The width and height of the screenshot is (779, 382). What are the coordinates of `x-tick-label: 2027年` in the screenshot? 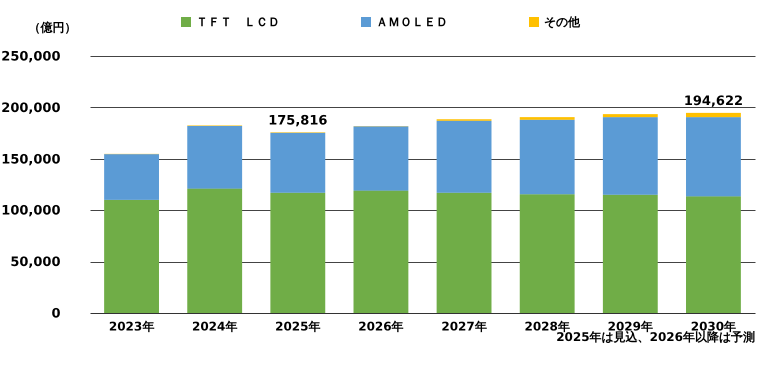 It's located at (464, 327).